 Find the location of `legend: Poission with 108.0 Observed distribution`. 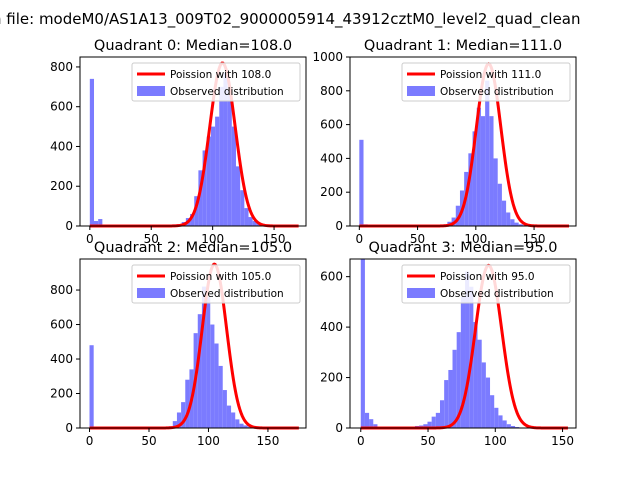

legend: Poission with 108.0 Observed distribution is located at coordinates (216, 82).